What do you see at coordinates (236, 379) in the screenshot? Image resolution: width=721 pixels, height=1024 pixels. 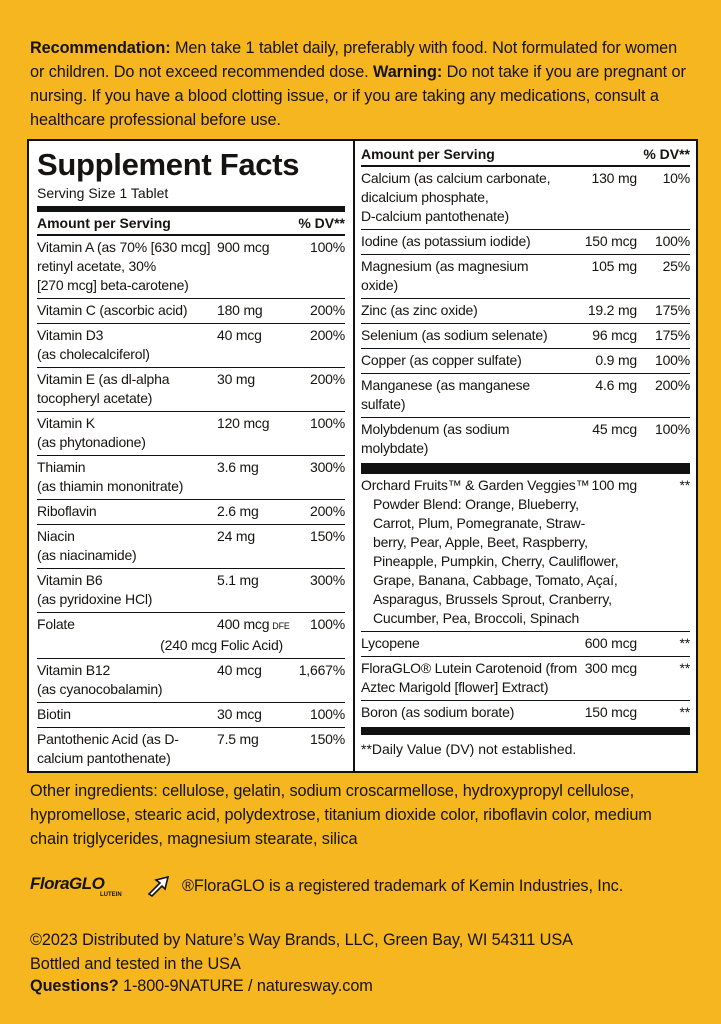 I see `amount-value: 30 mg` at bounding box center [236, 379].